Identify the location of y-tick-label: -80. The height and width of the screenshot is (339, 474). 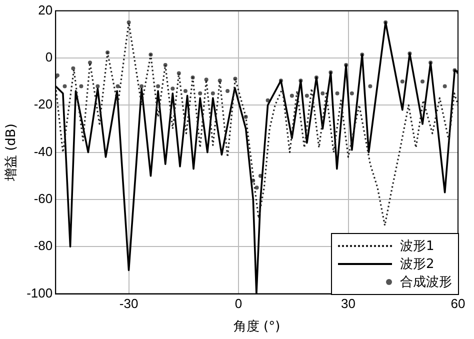
(43, 246).